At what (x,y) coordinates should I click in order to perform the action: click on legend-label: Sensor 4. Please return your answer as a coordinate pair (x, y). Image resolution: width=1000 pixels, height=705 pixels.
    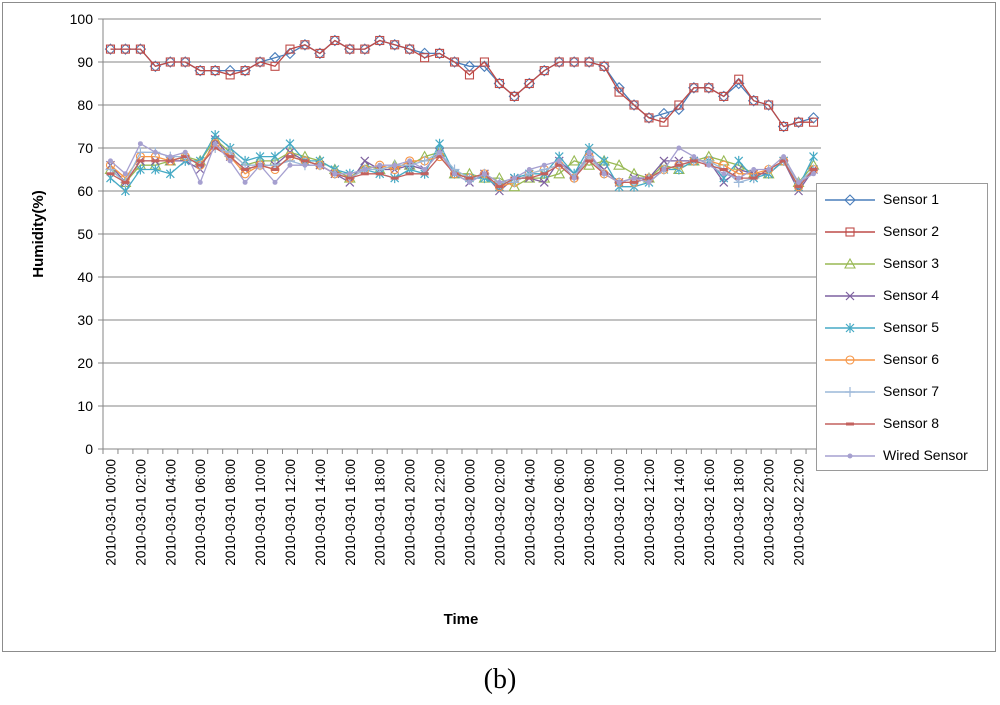
    Looking at the image, I should click on (911, 295).